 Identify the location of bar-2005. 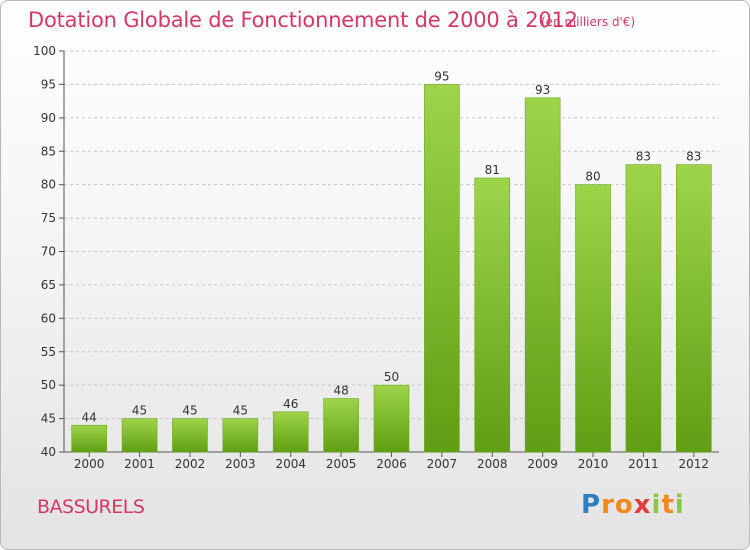
(341, 425).